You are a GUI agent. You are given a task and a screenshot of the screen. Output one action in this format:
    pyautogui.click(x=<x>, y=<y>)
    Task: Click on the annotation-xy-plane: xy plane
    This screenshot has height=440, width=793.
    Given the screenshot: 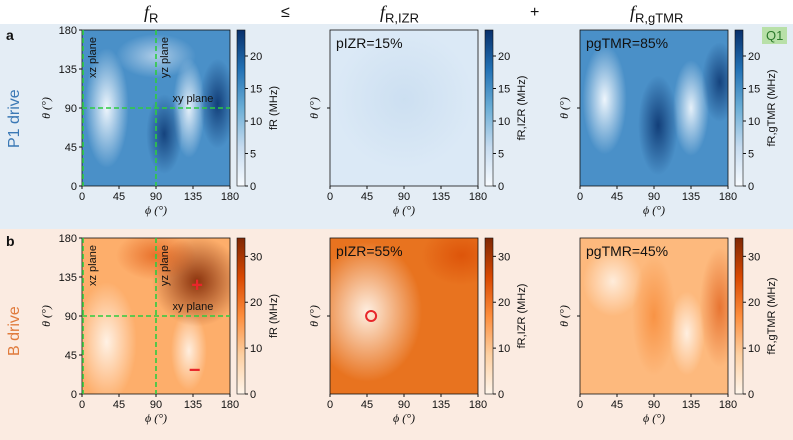 What is the action you would take?
    pyautogui.click(x=192, y=99)
    